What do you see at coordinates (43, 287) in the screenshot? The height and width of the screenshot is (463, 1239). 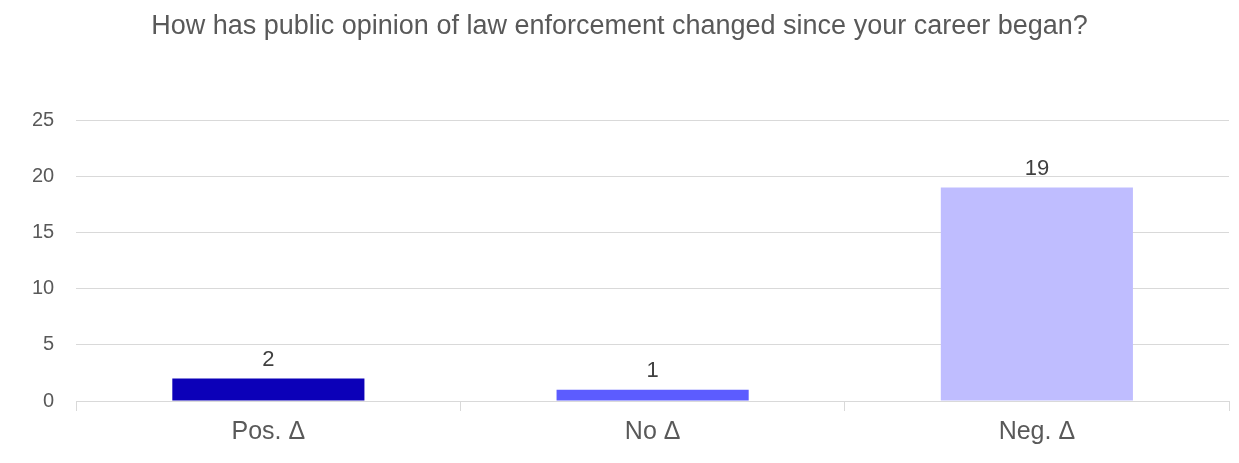 I see `y-tick-label: 10` at bounding box center [43, 287].